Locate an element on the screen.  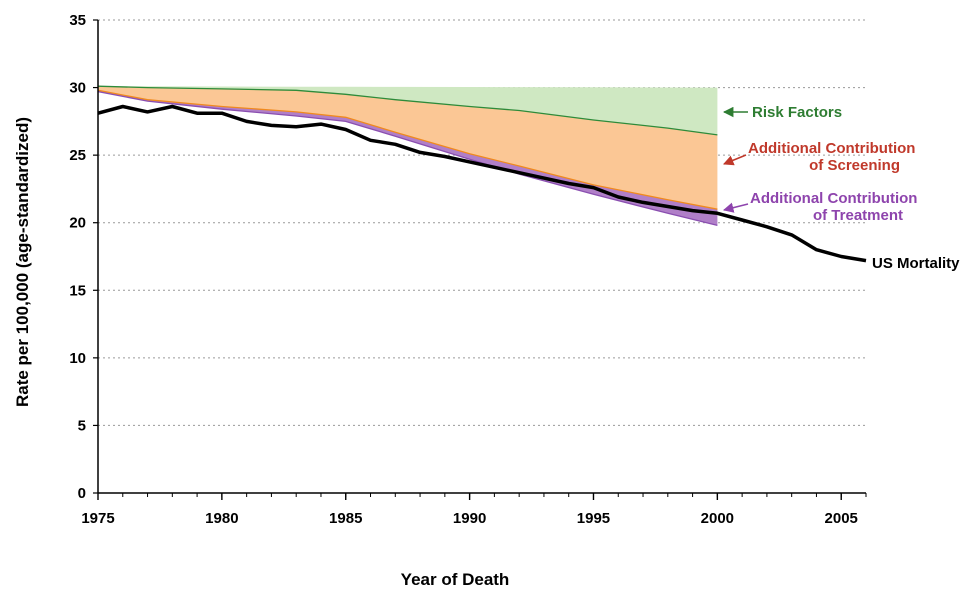
y-tick-10: 10 is located at coordinates (77, 358).